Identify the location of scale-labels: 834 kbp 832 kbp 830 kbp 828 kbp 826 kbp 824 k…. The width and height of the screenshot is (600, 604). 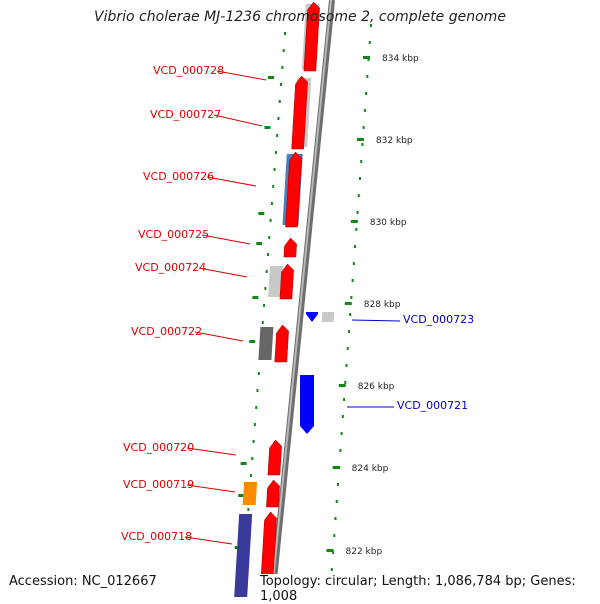
(382, 305).